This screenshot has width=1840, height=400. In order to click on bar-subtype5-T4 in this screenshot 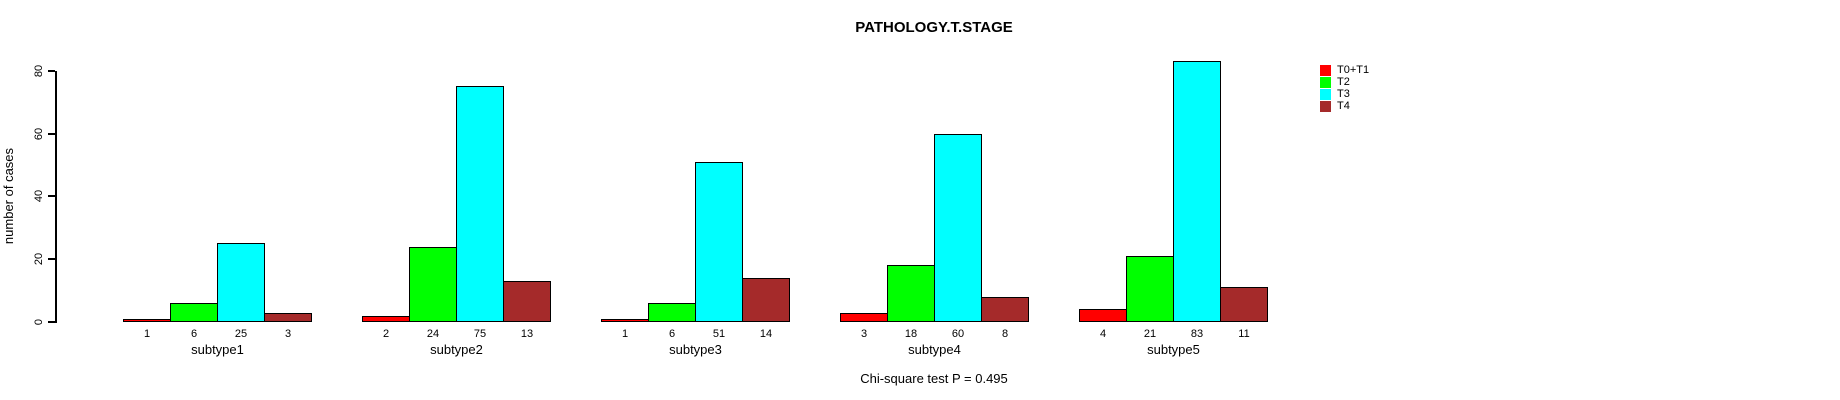, I will do `click(1244, 304)`.